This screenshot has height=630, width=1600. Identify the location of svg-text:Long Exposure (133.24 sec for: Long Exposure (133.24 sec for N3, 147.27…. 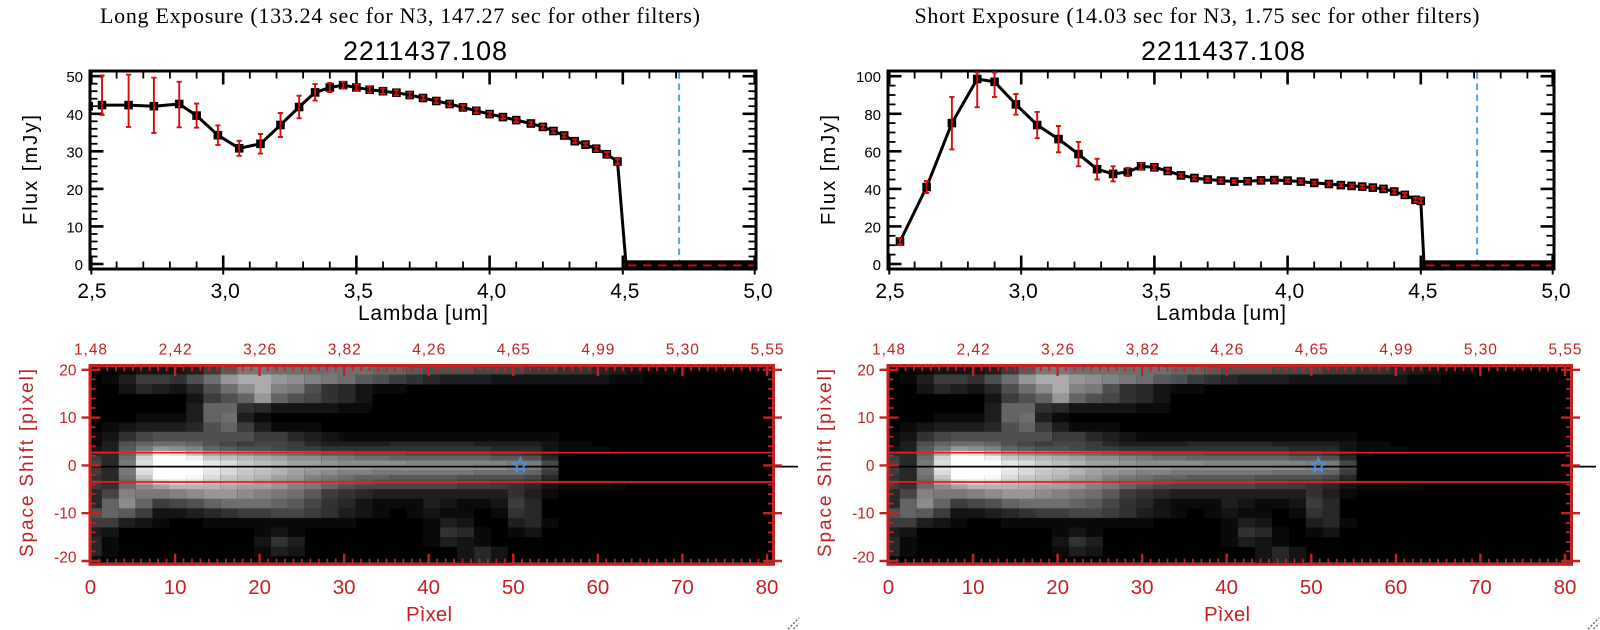
(400, 15).